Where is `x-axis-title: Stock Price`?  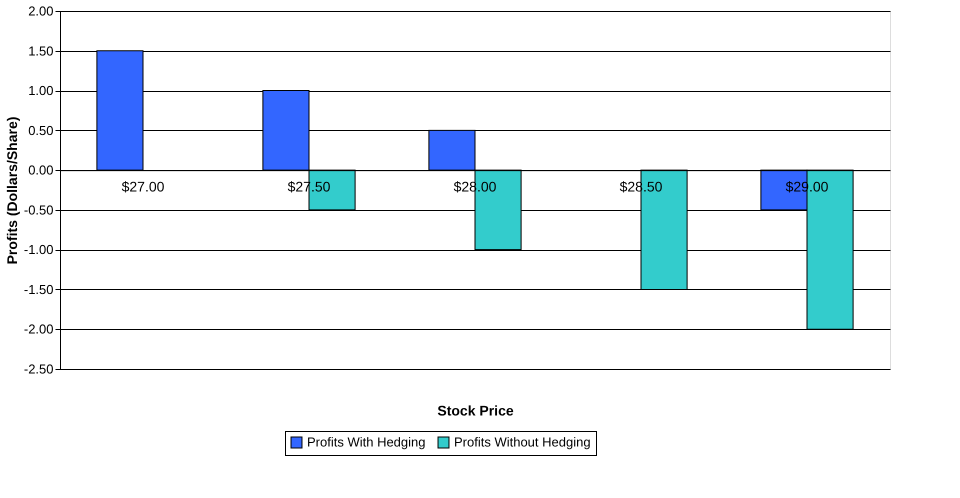 x-axis-title: Stock Price is located at coordinates (475, 410).